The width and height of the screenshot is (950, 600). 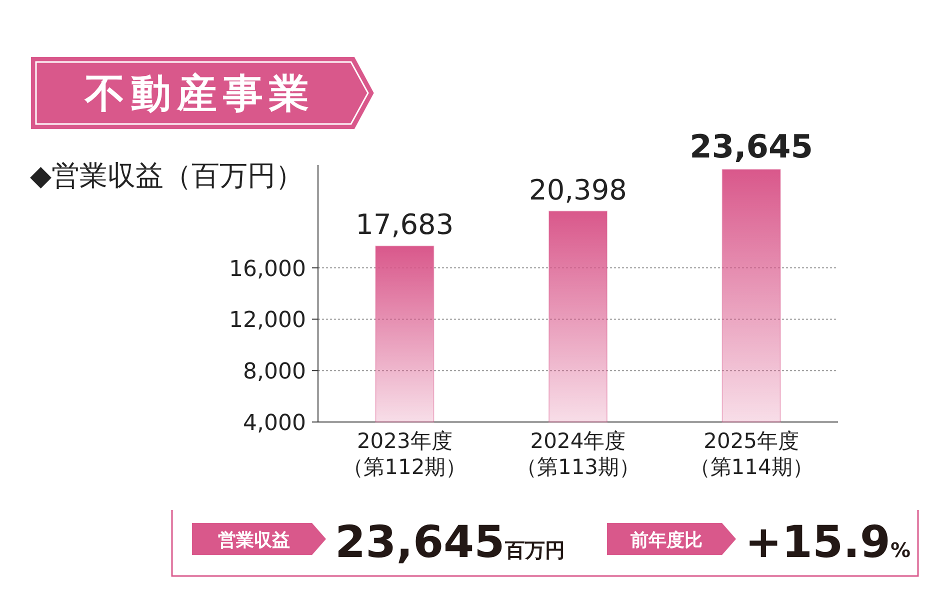 What do you see at coordinates (666, 540) in the screenshot?
I see `text: 前年度比` at bounding box center [666, 540].